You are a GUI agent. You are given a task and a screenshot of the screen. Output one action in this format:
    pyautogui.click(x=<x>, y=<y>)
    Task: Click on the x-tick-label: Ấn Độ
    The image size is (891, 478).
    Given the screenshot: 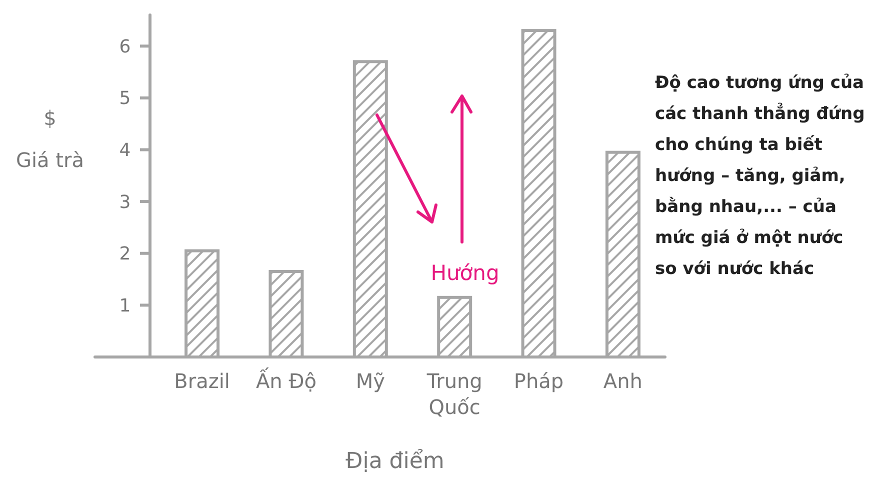 What is the action you would take?
    pyautogui.click(x=286, y=380)
    